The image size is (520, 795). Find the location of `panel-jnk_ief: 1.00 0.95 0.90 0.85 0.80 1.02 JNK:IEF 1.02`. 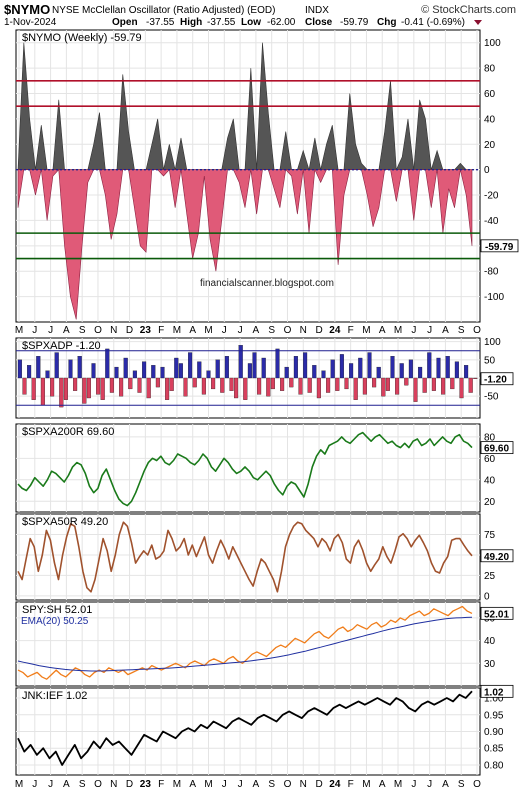

panel-jnk_ief: 1.00 0.95 0.90 0.85 0.80 1.02 JNK:IEF 1.02 is located at coordinates (264, 730).